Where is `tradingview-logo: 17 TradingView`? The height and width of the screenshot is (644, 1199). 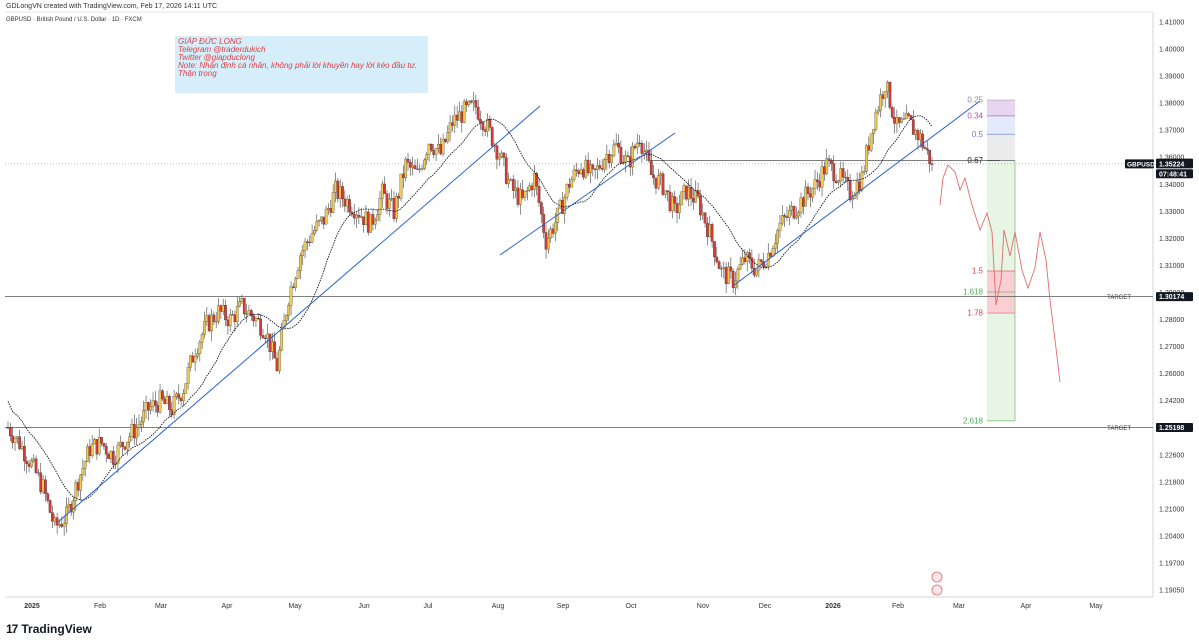 tradingview-logo: 17 TradingView is located at coordinates (49, 629).